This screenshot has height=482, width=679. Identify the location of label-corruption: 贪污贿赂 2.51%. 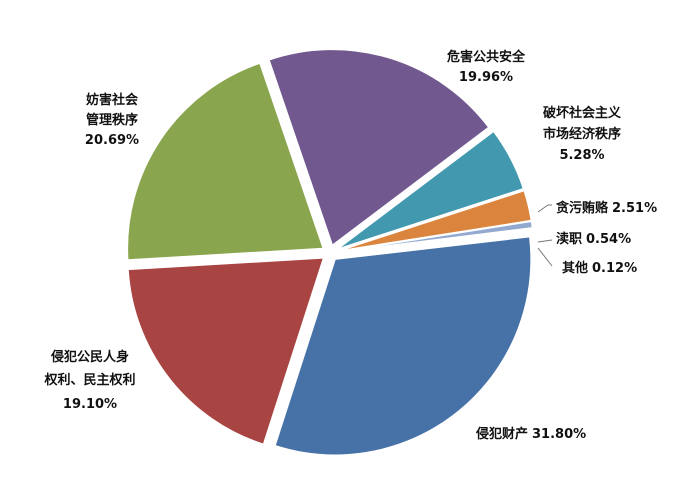
(606, 208).